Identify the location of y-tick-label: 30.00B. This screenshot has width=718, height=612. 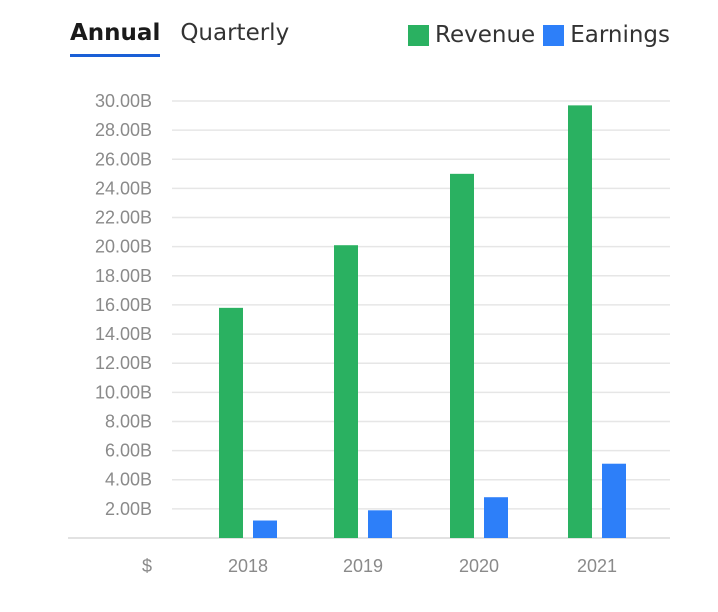
(123, 101).